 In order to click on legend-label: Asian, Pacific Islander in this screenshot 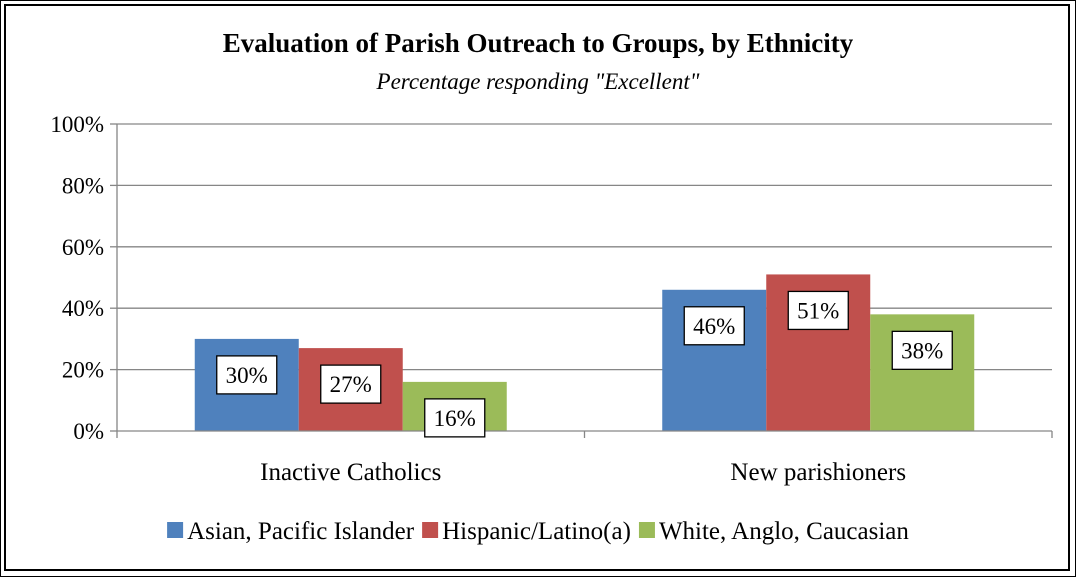, I will do `click(301, 531)`.